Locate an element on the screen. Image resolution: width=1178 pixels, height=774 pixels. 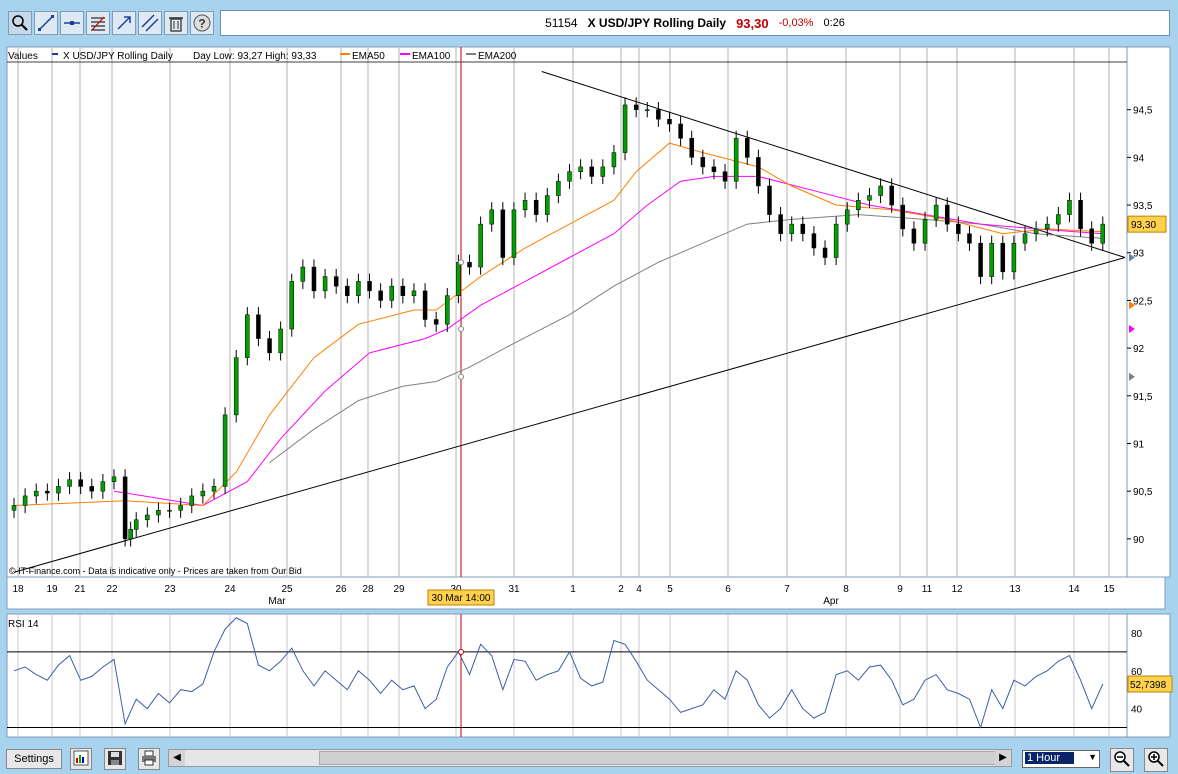
zoom-out-button is located at coordinates (1122, 760).